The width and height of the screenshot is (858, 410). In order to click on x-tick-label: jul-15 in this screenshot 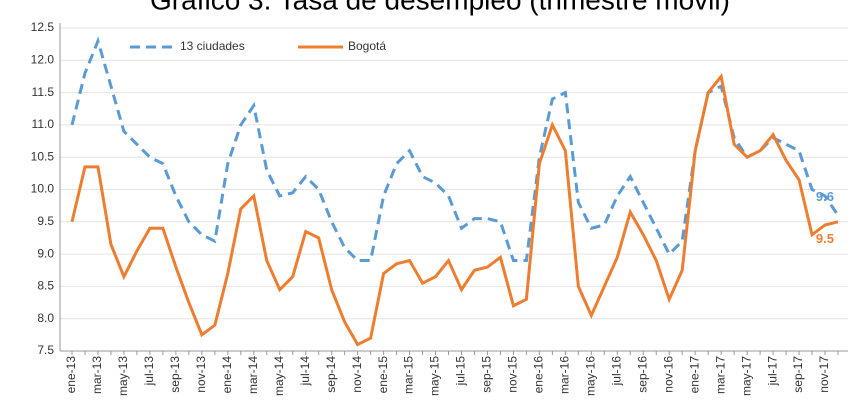, I will do `click(461, 371)`.